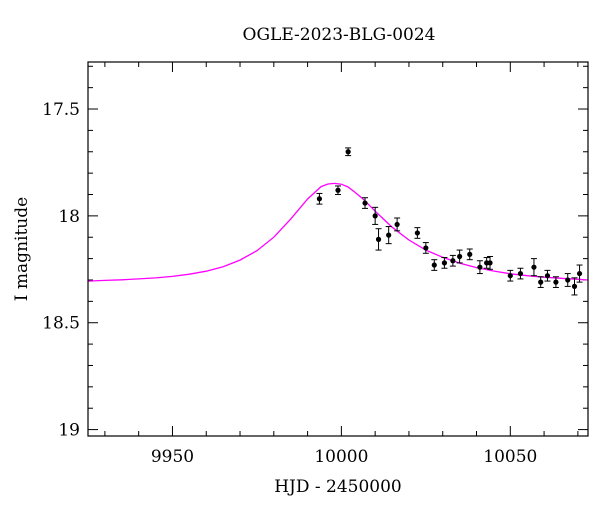  I want to click on y-axis-label: I magnitude, so click(22, 249).